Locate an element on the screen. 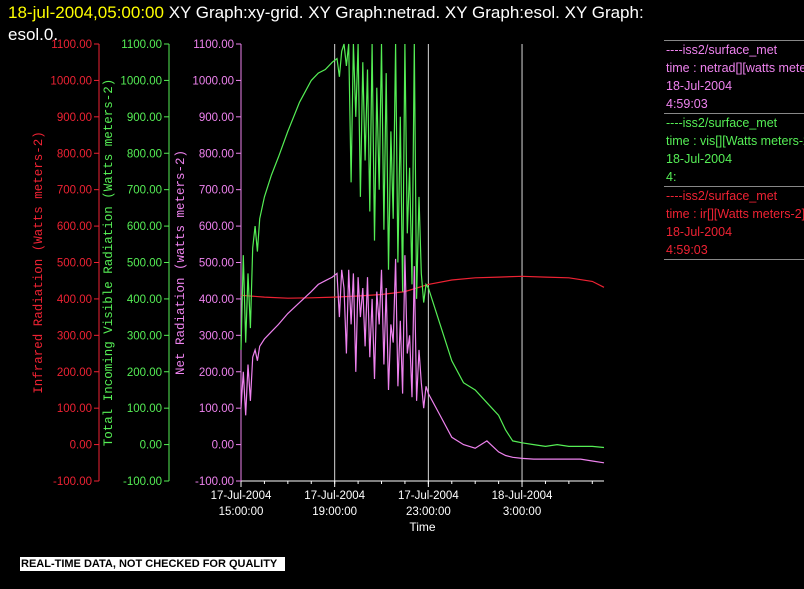 This screenshot has height=589, width=804. y-axis-label: Infrared Radiation (Watts meters-2) is located at coordinates (39, 262).